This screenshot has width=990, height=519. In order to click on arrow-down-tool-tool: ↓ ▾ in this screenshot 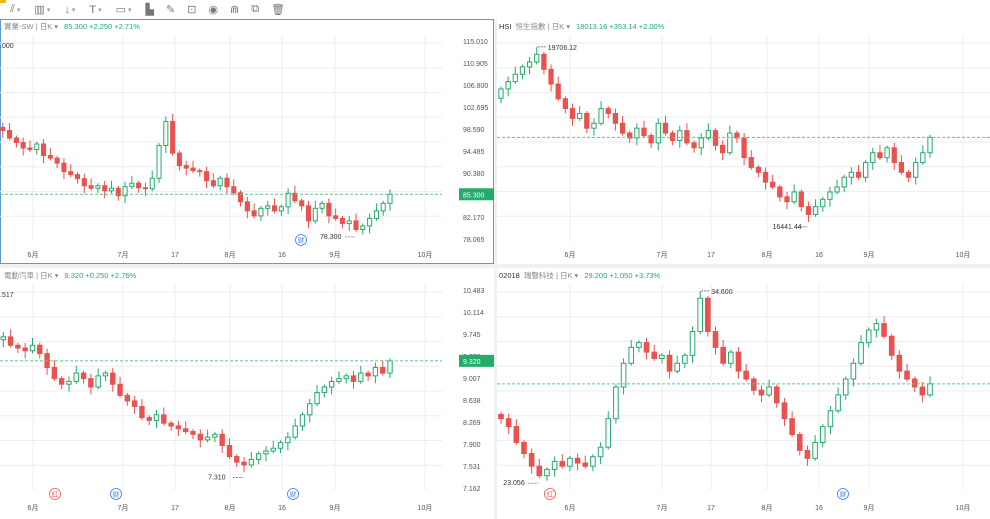, I will do `click(69, 10)`.